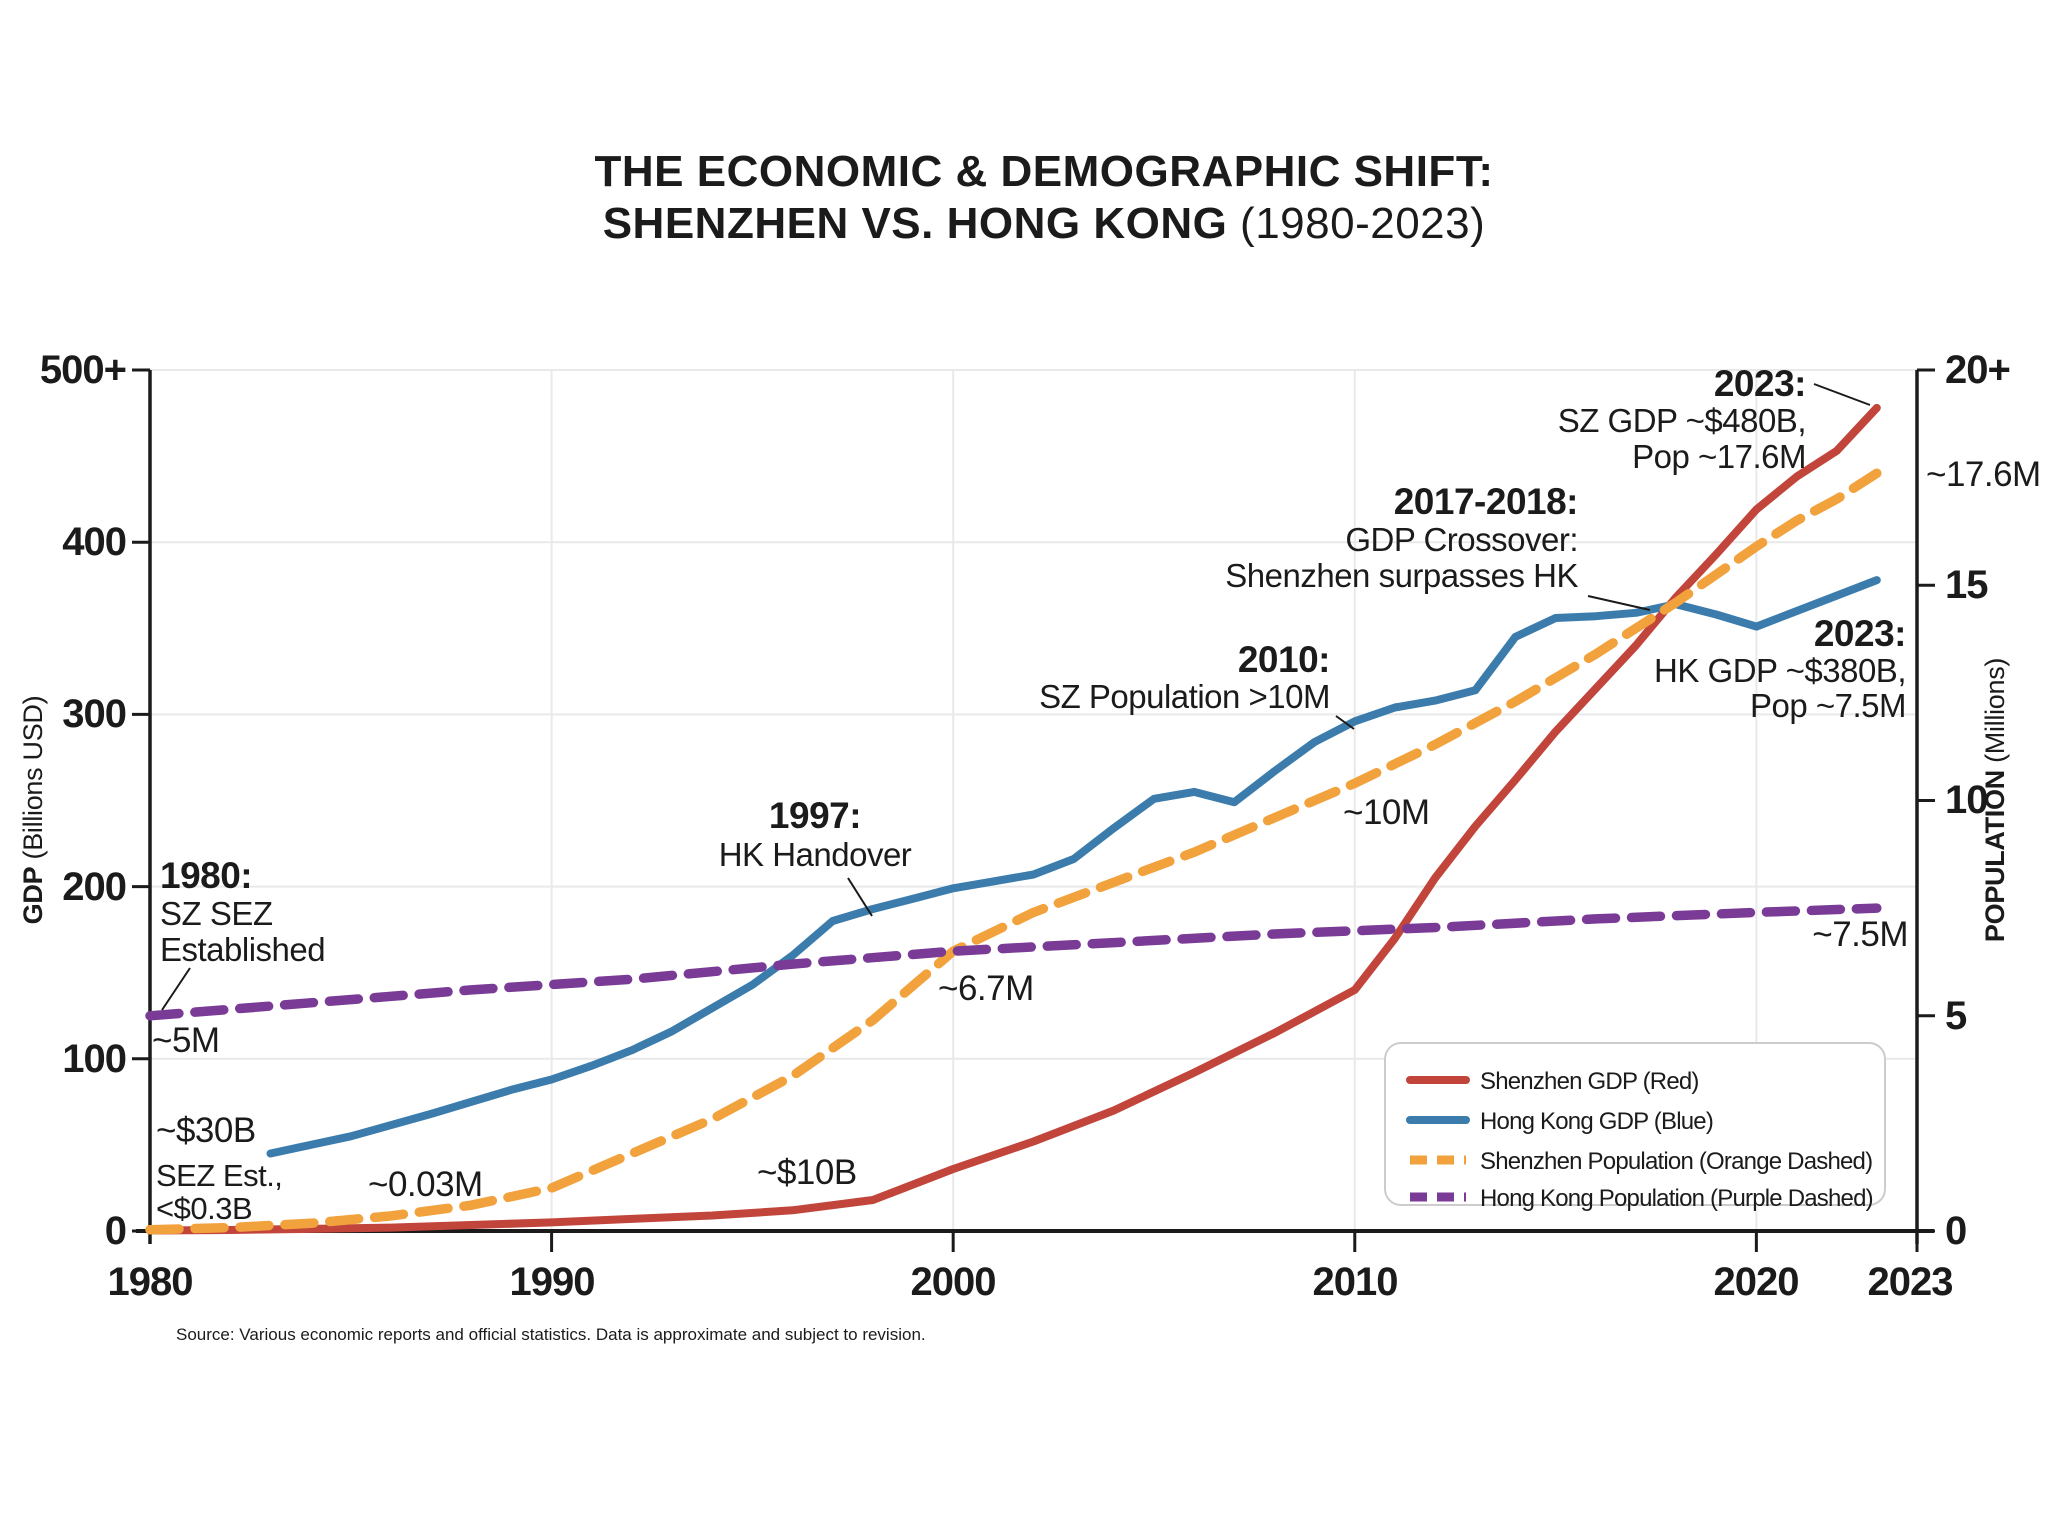 The image size is (2048, 1536). Describe the element at coordinates (94, 542) in the screenshot. I see `gdp-tick-400: 400` at that location.